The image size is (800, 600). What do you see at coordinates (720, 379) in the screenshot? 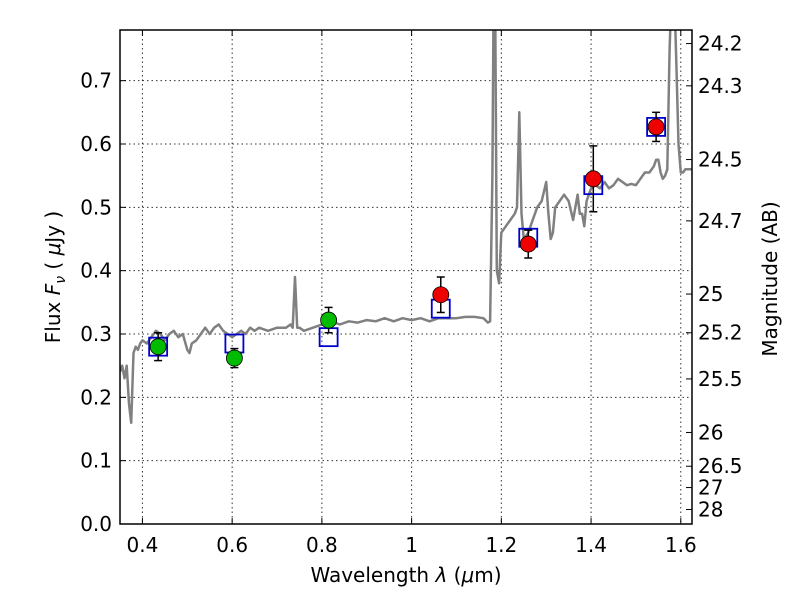
I see `y2-tick-label: 25.5` at bounding box center [720, 379].